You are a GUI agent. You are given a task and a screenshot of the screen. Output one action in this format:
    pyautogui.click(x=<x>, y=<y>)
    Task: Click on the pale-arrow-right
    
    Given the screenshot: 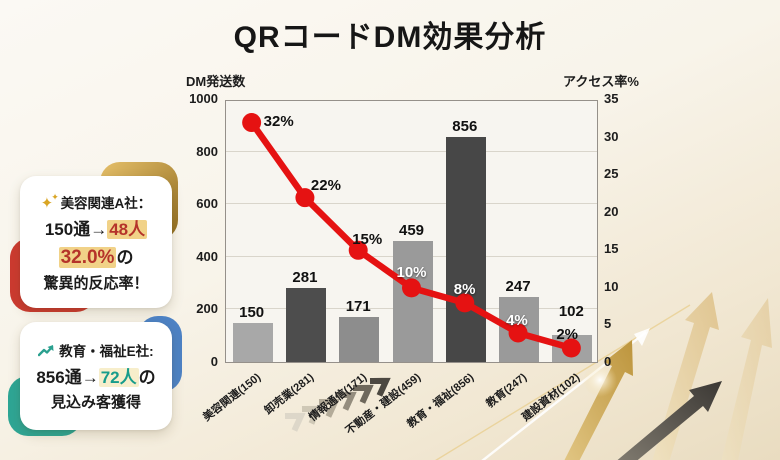 What is the action you would take?
    pyautogui.click(x=746, y=379)
    